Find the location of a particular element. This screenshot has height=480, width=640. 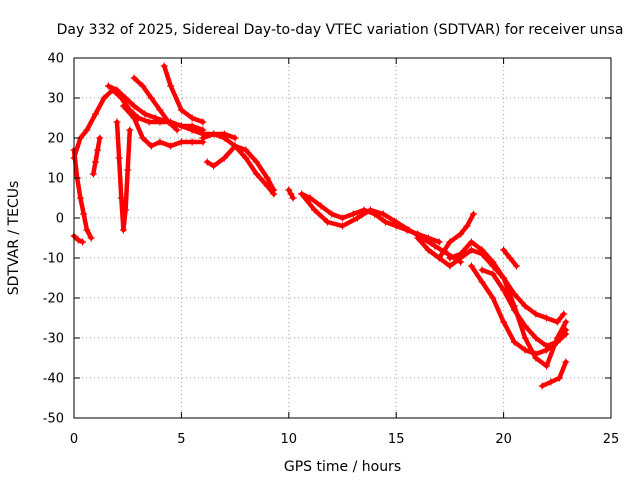

series-track-j is located at coordinates (240, 168).